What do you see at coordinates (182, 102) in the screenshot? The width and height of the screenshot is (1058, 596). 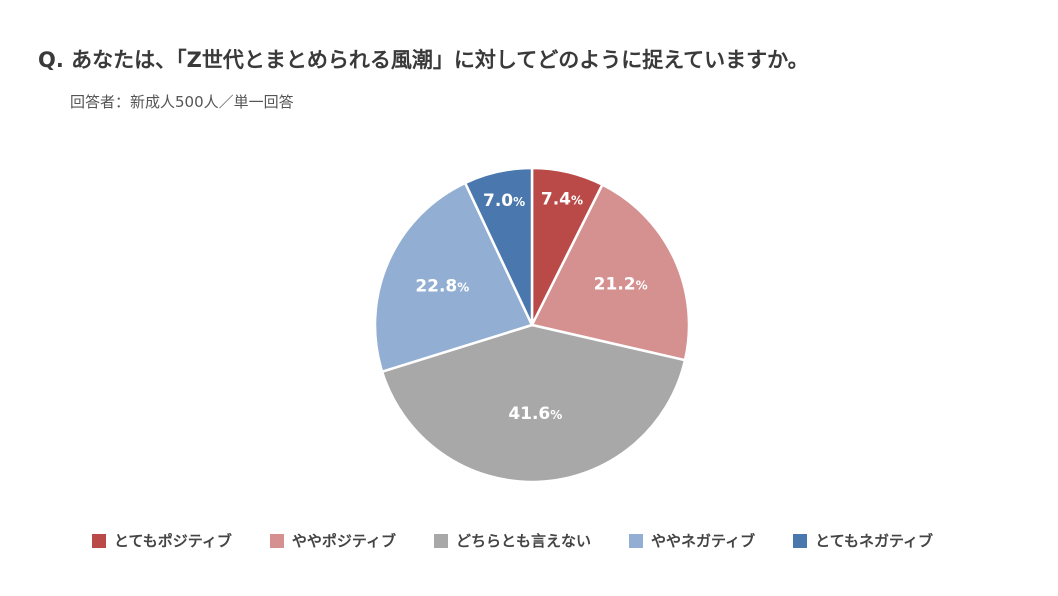 I see `chart-subtitle: 回答者：新成人500人／単一回答` at bounding box center [182, 102].